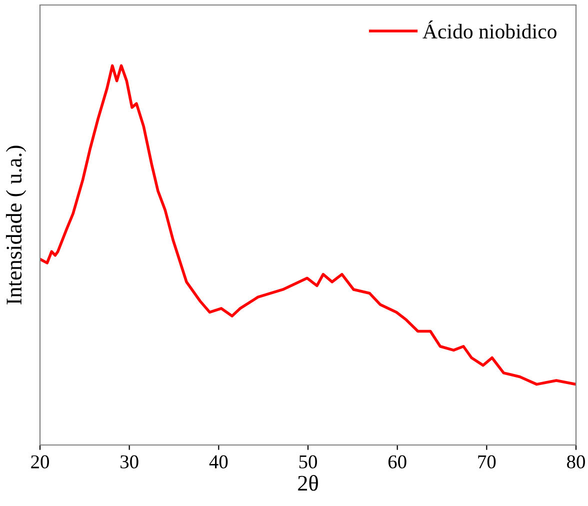  What do you see at coordinates (308, 483) in the screenshot?
I see `x-axis-title: 2θ` at bounding box center [308, 483].